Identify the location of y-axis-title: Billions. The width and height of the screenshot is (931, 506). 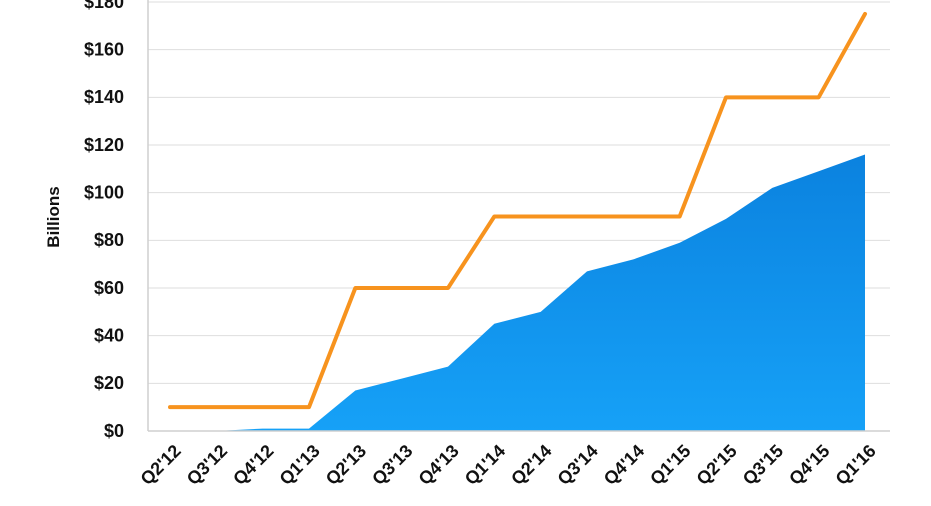
(53, 216).